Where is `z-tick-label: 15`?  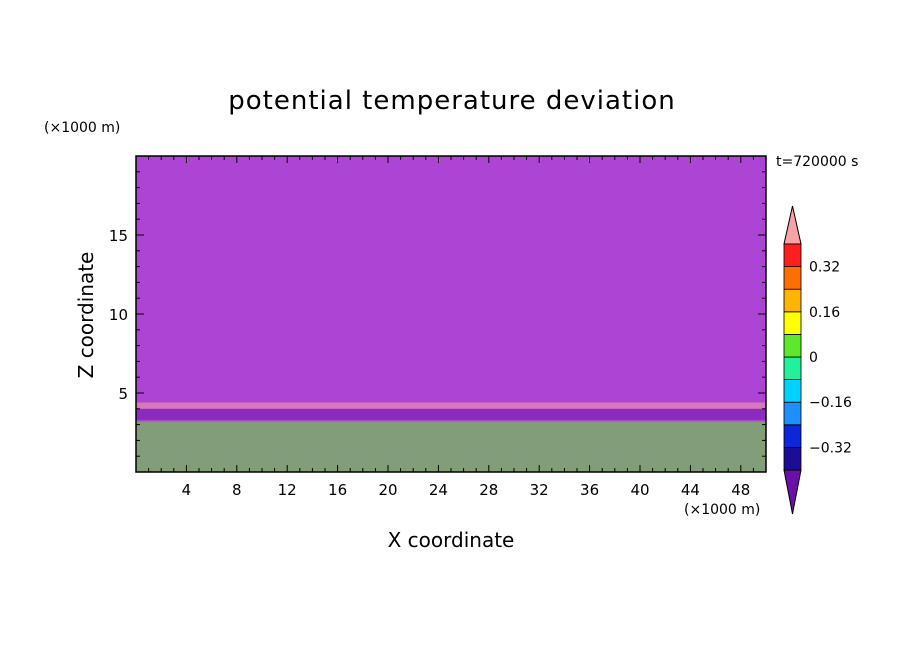 z-tick-label: 15 is located at coordinates (118, 236).